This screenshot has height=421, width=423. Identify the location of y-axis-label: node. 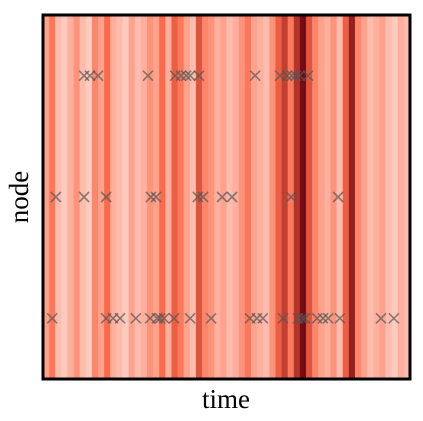
(19, 197).